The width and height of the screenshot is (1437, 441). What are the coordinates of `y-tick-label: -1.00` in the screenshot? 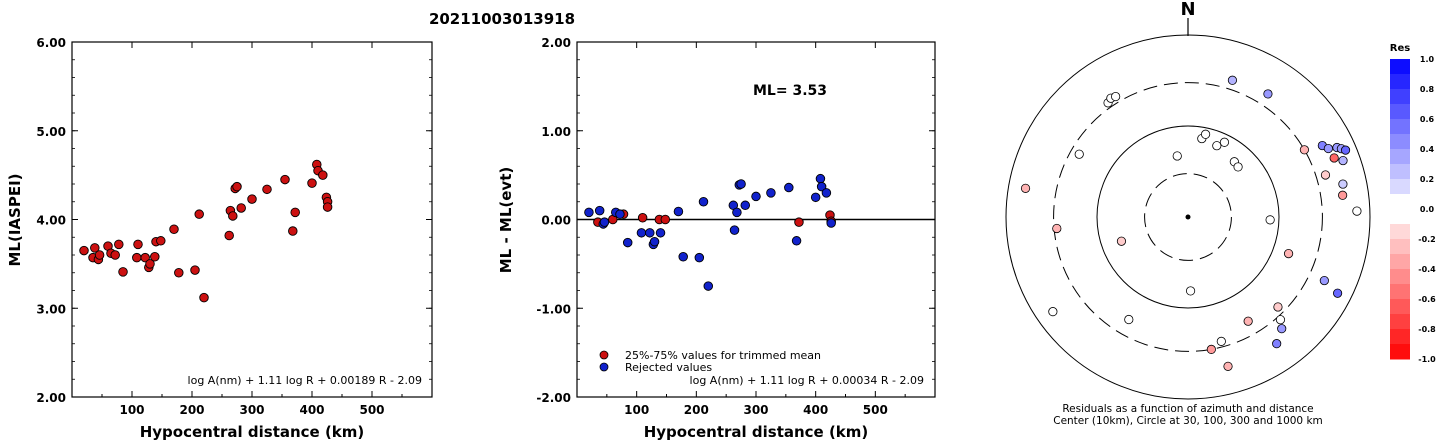 It's located at (553, 309).